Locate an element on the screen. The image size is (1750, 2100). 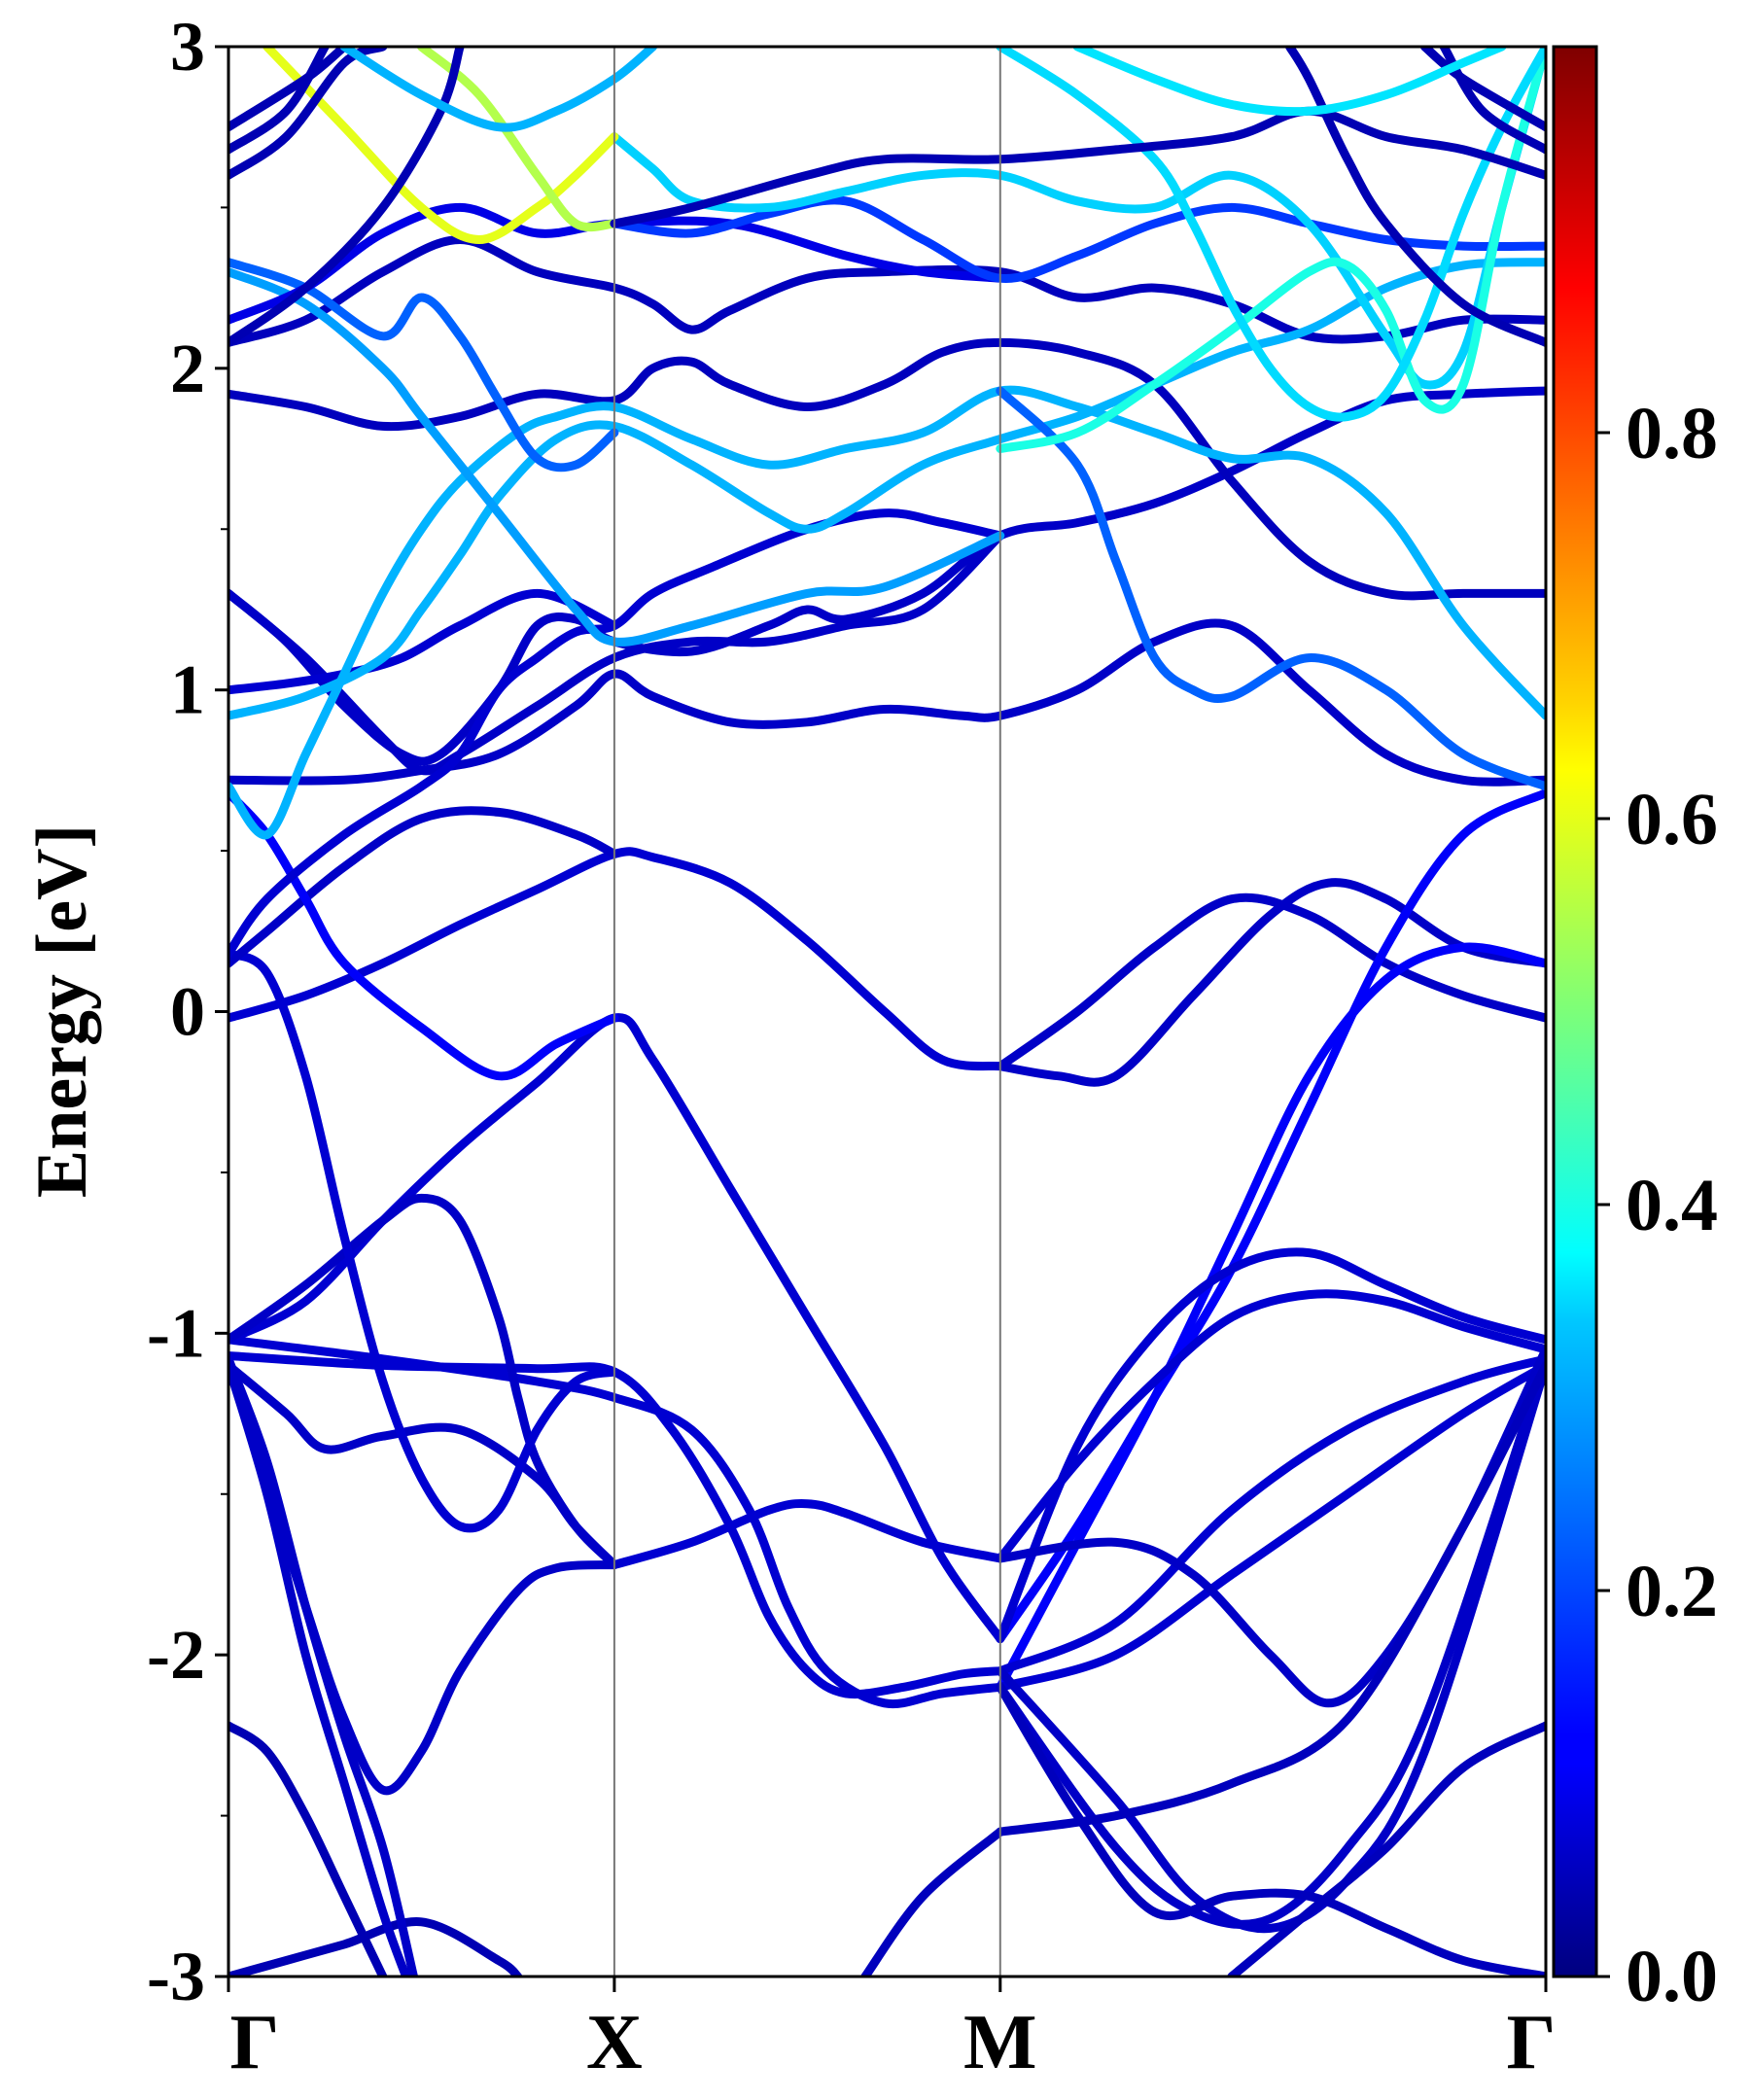
colorbar is located at coordinates (1575, 1011).